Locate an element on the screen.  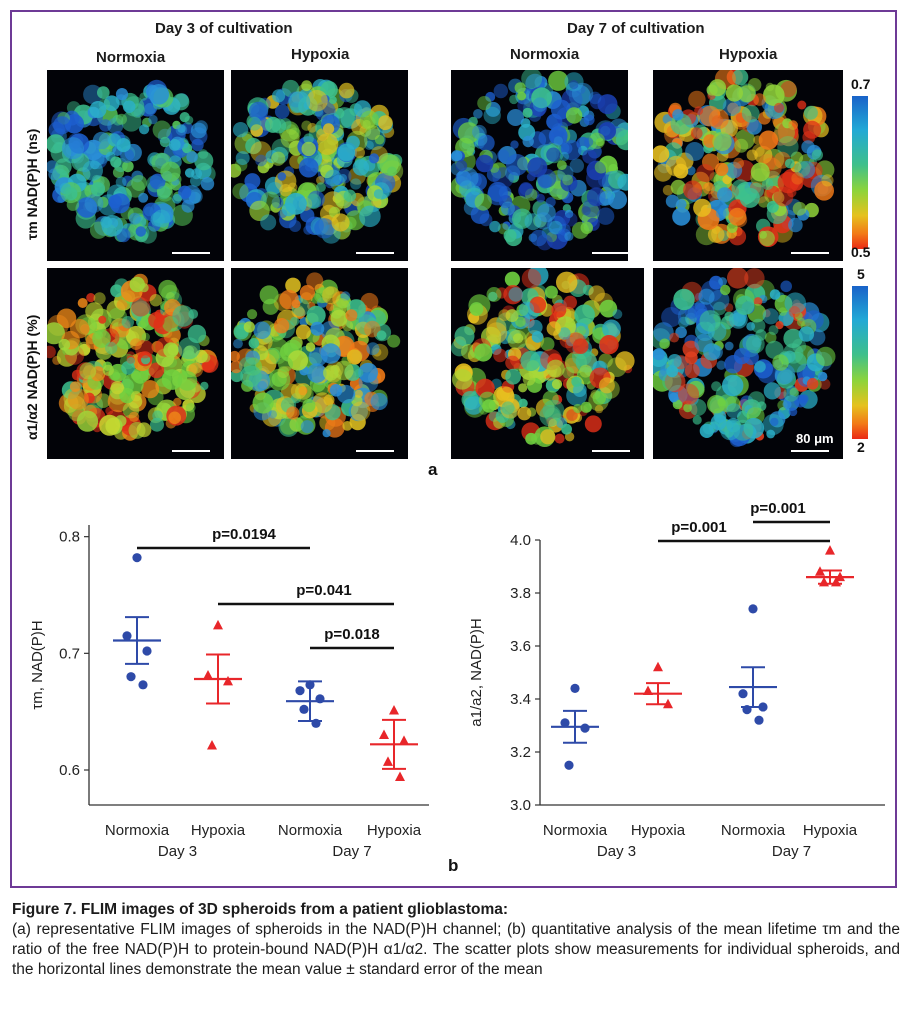
colorbar-tau-max: 0.7 is located at coordinates (861, 84).